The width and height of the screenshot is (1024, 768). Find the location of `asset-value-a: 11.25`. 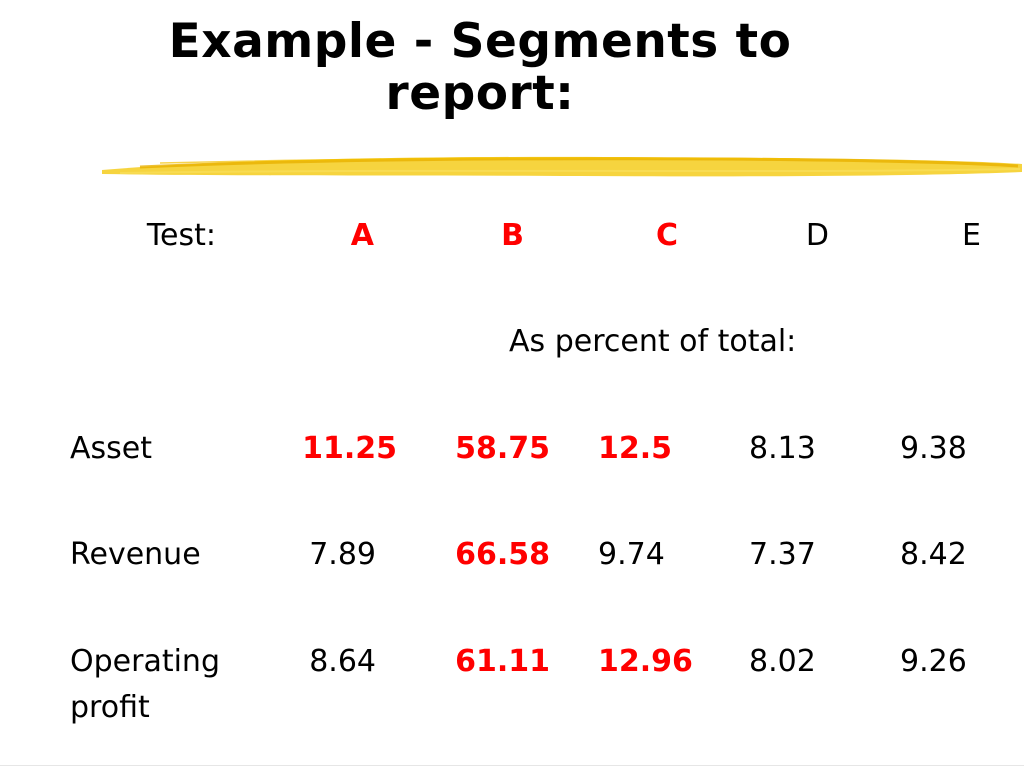

asset-value-a: 11.25 is located at coordinates (349, 448).